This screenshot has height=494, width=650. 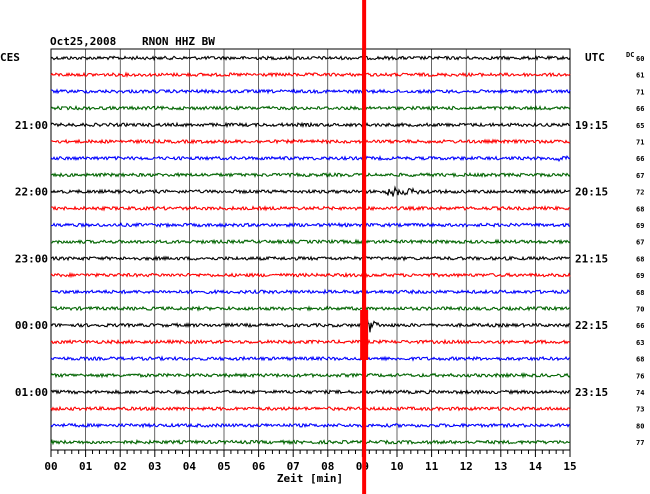 What do you see at coordinates (327, 466) in the screenshot?
I see `x-tick-label: 08` at bounding box center [327, 466].